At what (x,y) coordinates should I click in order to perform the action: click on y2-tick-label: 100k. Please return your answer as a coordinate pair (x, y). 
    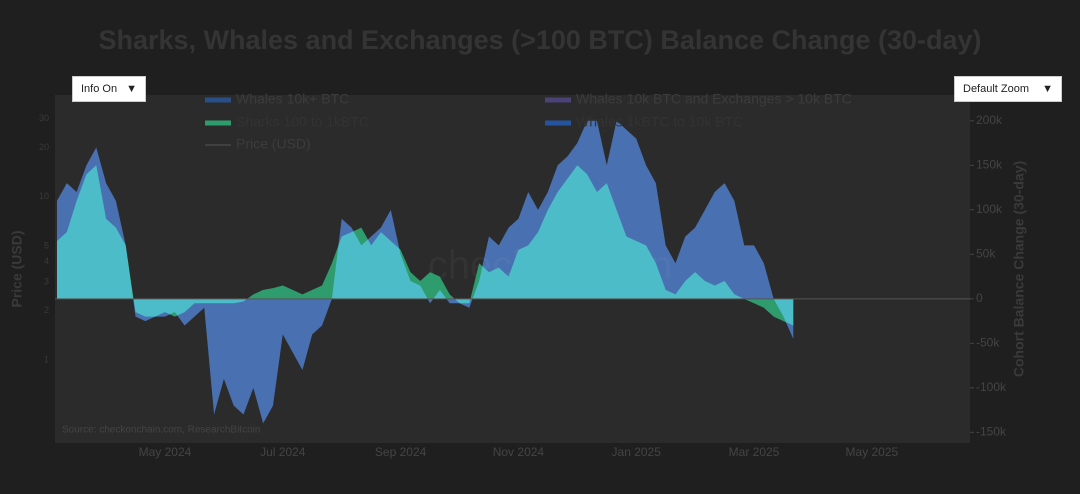
    Looking at the image, I should click on (989, 209).